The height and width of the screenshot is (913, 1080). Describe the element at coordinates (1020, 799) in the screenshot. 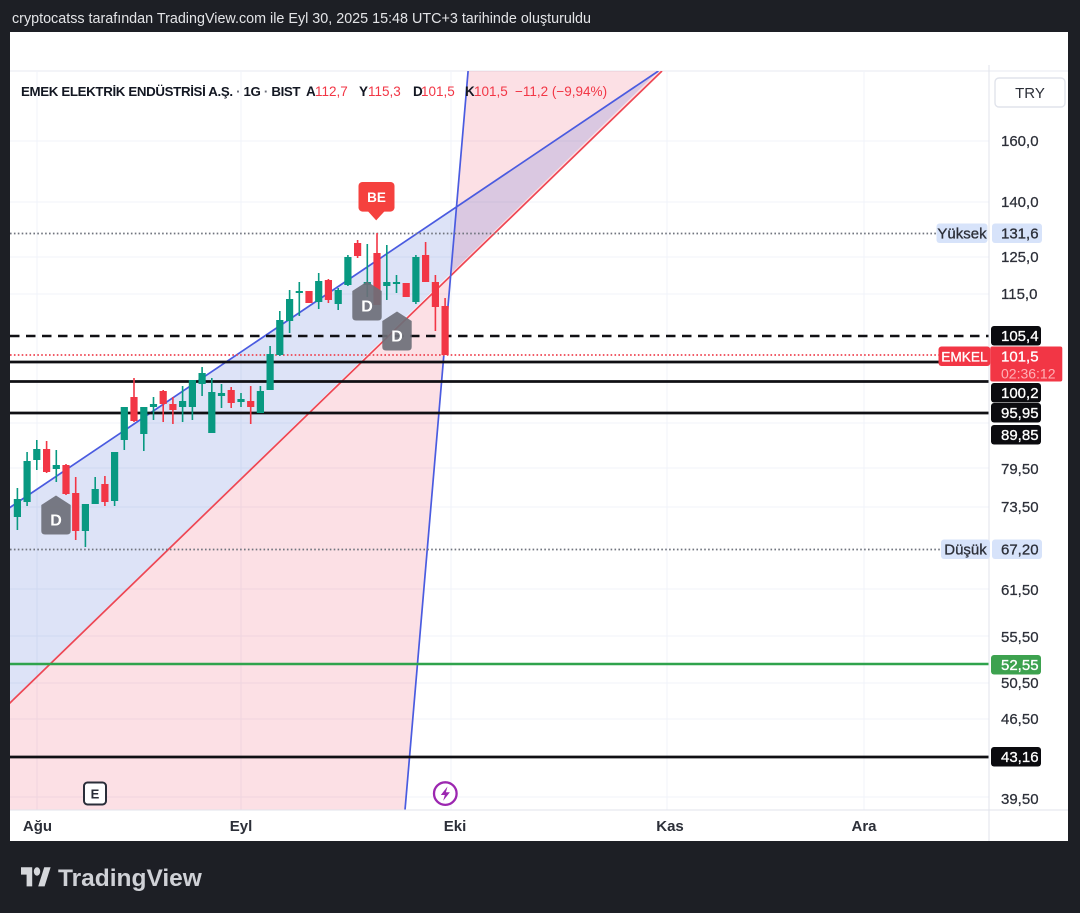

I see `svg-text: 39,50` at that location.